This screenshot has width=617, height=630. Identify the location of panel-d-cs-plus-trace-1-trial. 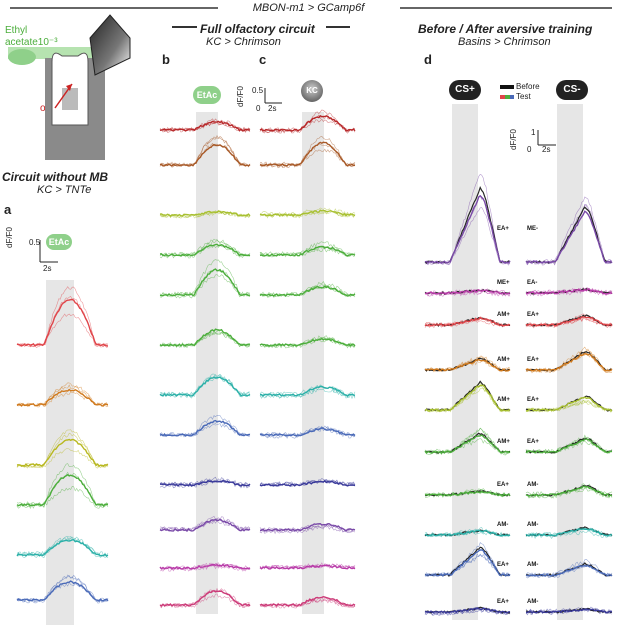
(467, 293).